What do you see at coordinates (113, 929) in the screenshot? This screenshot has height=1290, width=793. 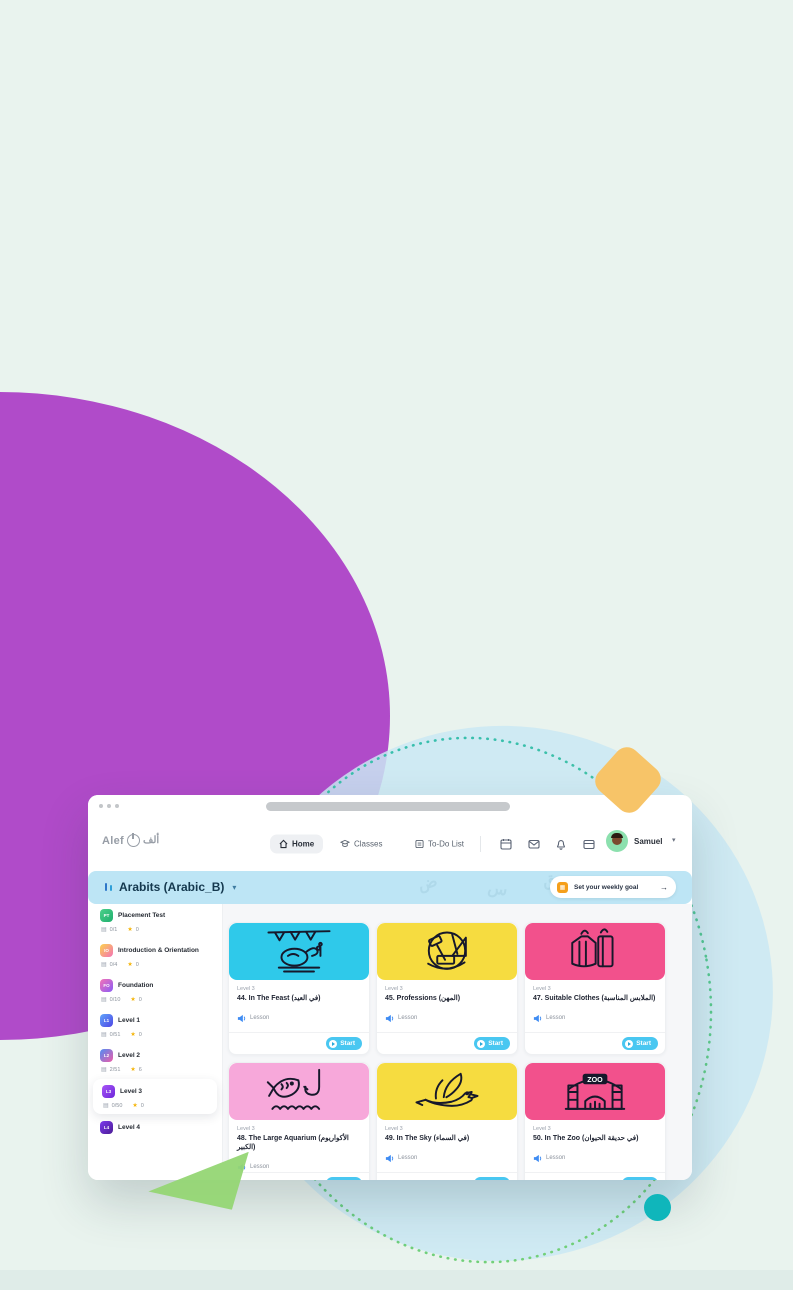 I see `lessons-count: 0/1` at bounding box center [113, 929].